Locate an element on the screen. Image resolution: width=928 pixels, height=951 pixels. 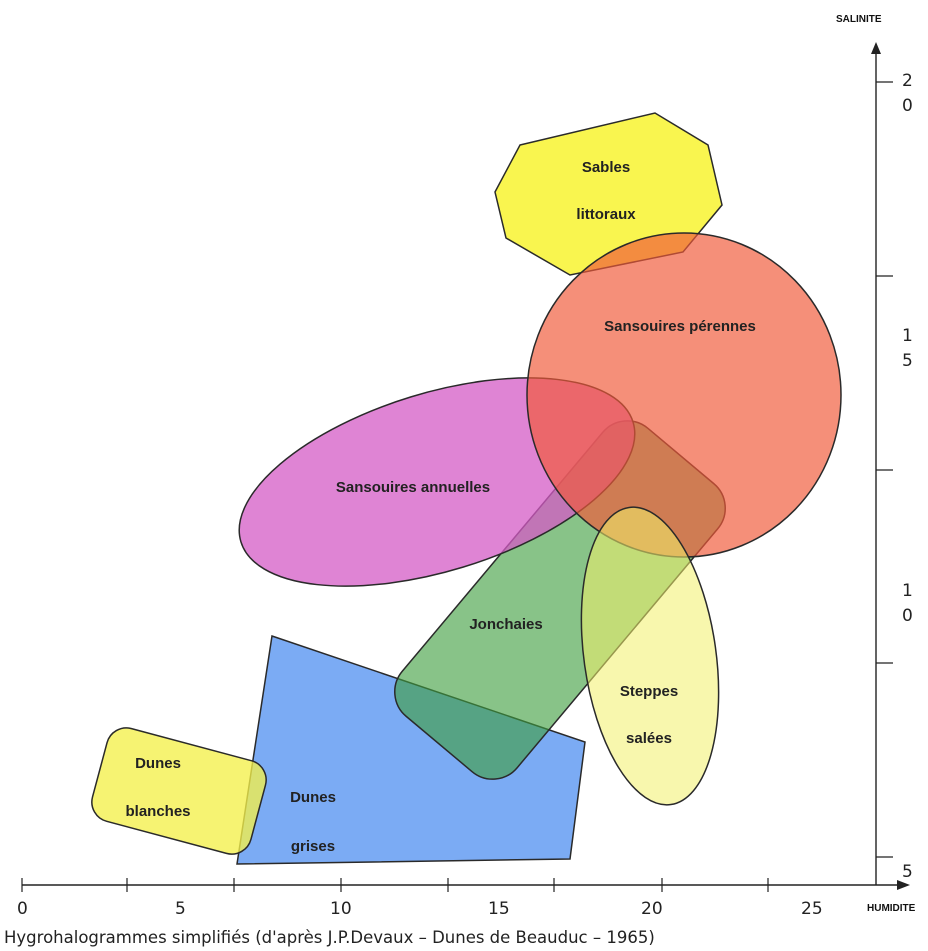
label-sansouires-perennes: Sansouires pérennes is located at coordinates (680, 326).